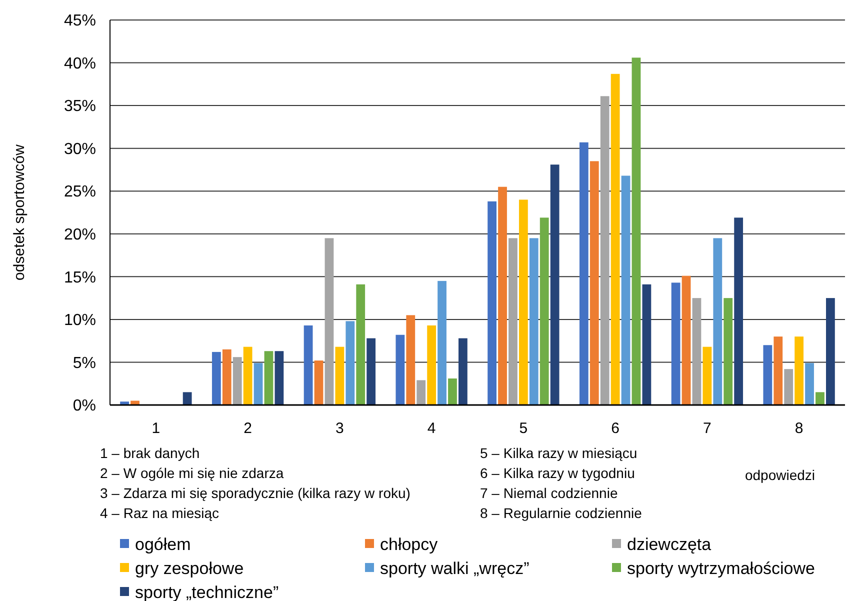 This screenshot has height=601, width=848. I want to click on legend-label: gry zespołowe, so click(189, 568).